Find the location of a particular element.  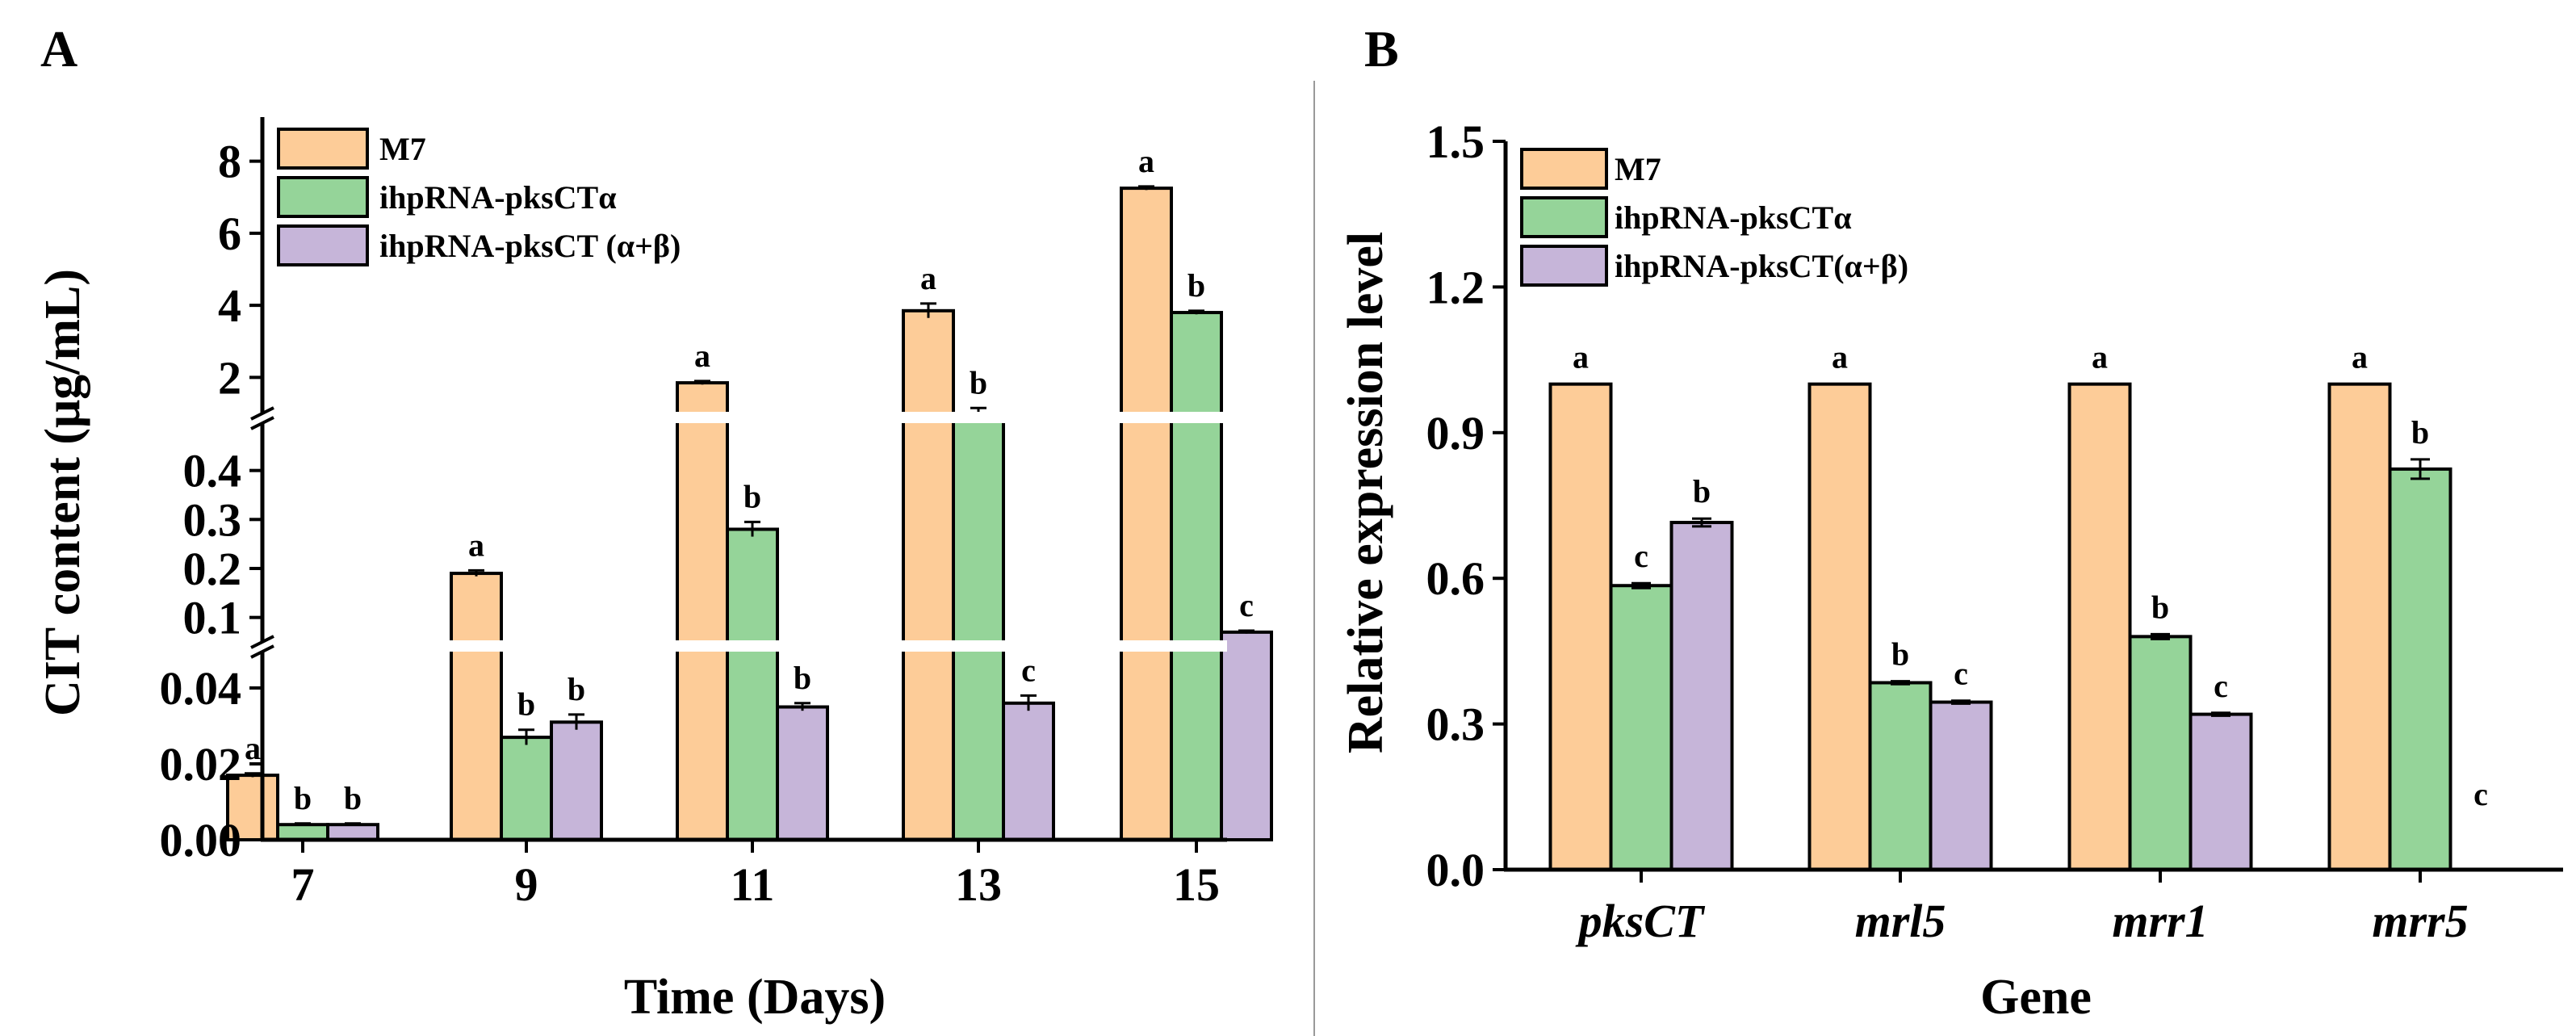

panel-a-label: A is located at coordinates (58, 49).